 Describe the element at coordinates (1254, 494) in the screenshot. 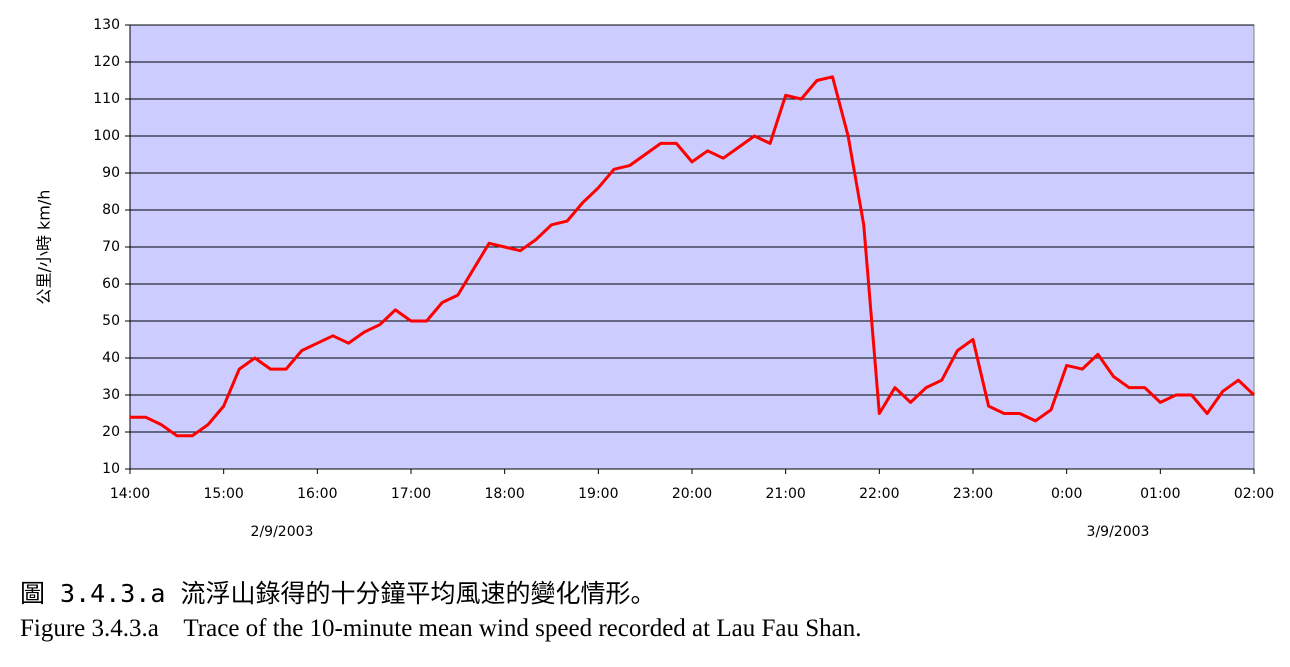

I see `x-tick-label: 02:00` at that location.